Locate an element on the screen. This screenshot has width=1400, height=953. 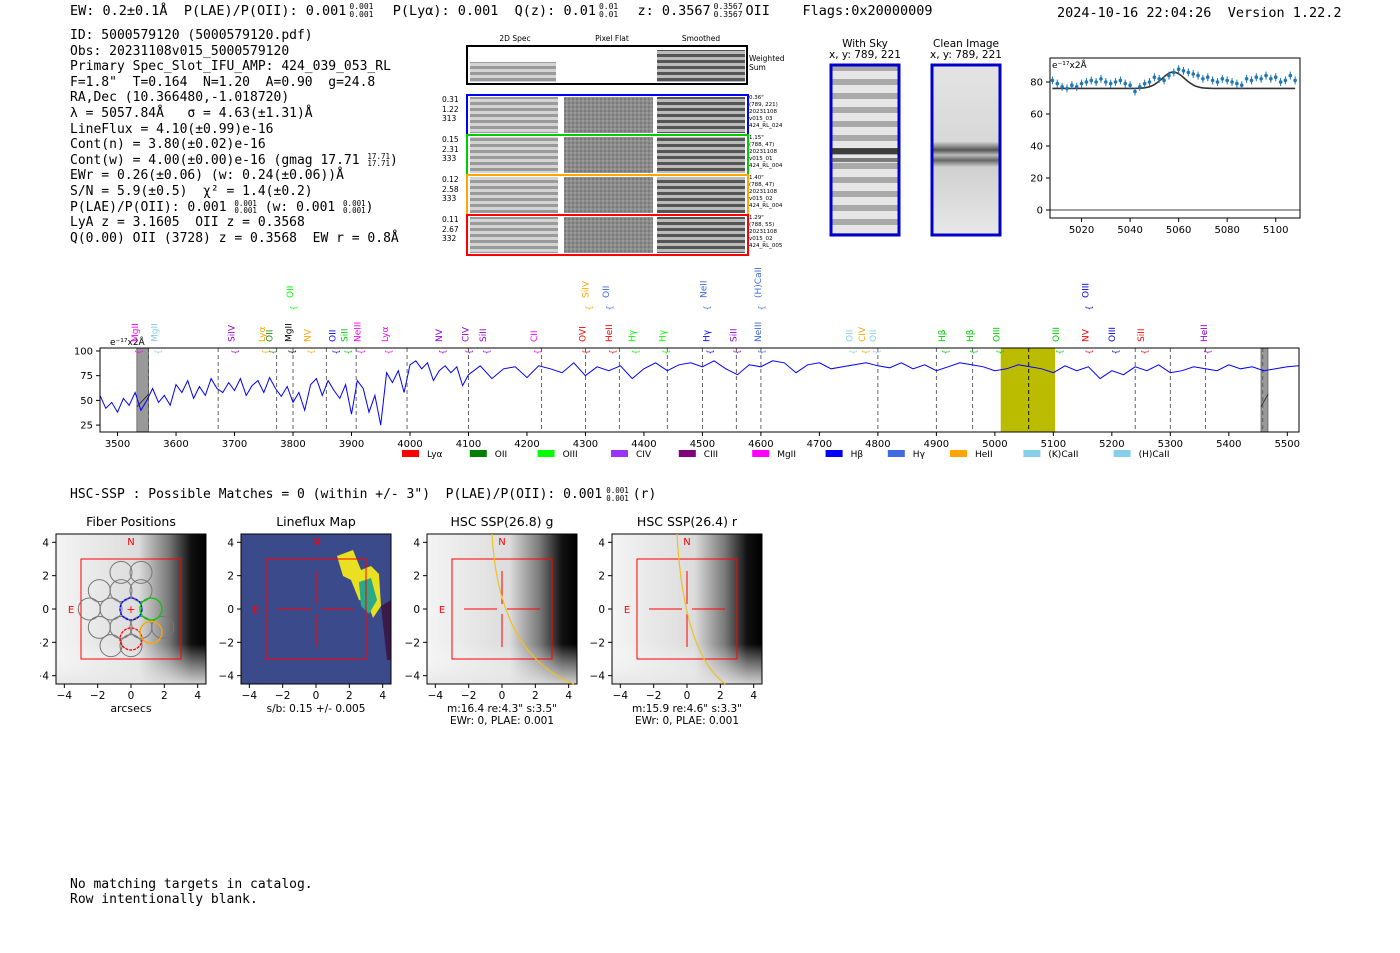
plae-value: P(LAE)/P(OII): 0.001 is located at coordinates (265, 11).